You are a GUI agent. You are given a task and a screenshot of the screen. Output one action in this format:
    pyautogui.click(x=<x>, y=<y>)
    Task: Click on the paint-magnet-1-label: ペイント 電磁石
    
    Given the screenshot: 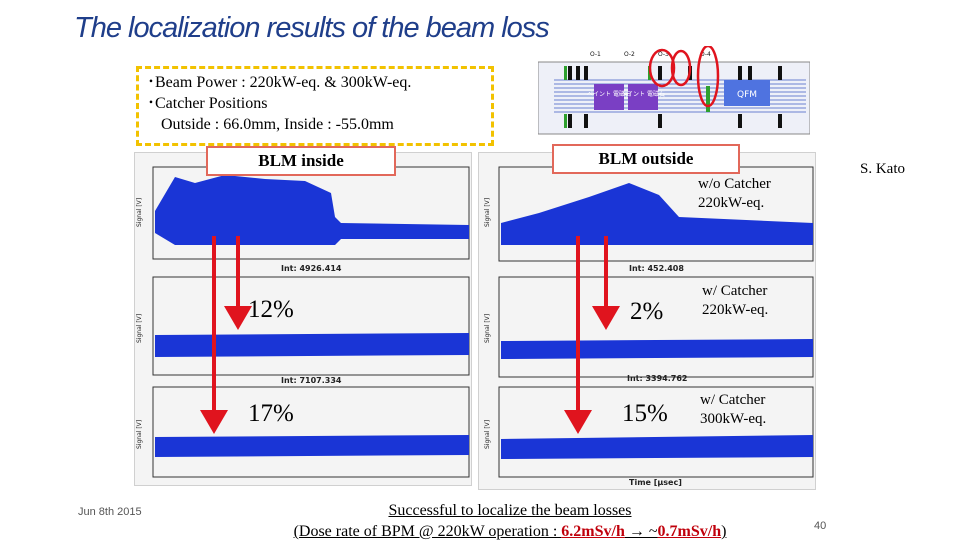 What is the action you would take?
    pyautogui.click(x=609, y=94)
    